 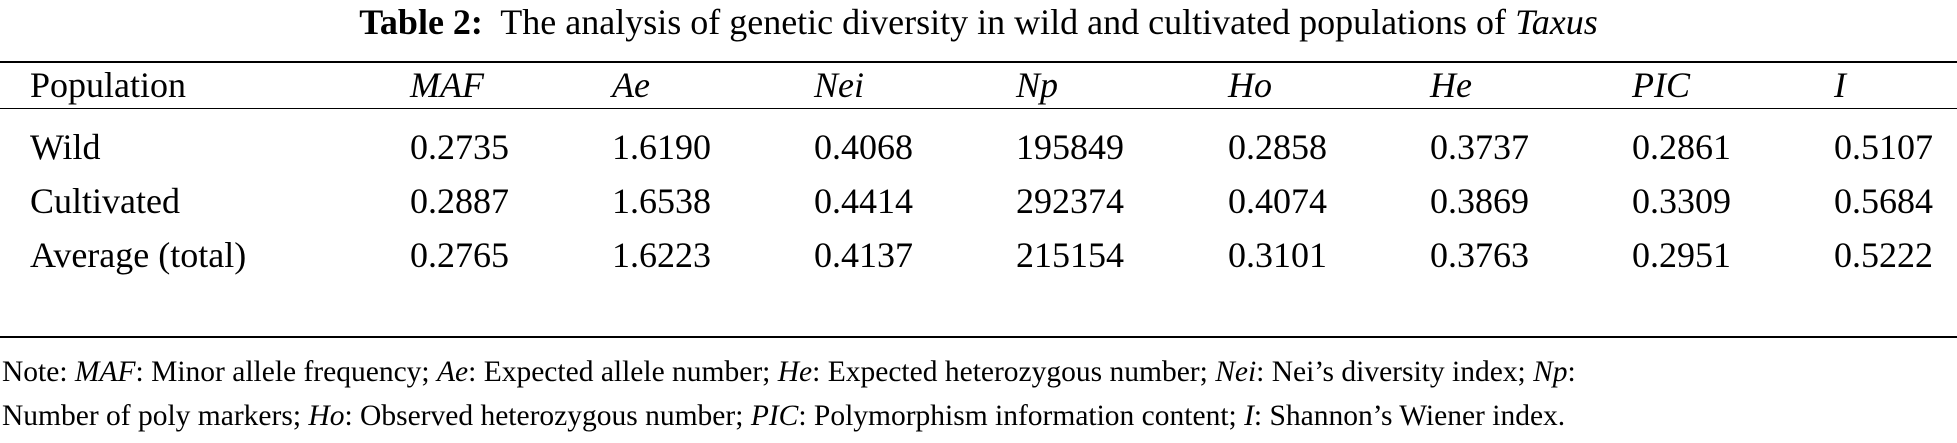 What do you see at coordinates (1277, 201) in the screenshot?
I see `table-cell: 0.4074` at bounding box center [1277, 201].